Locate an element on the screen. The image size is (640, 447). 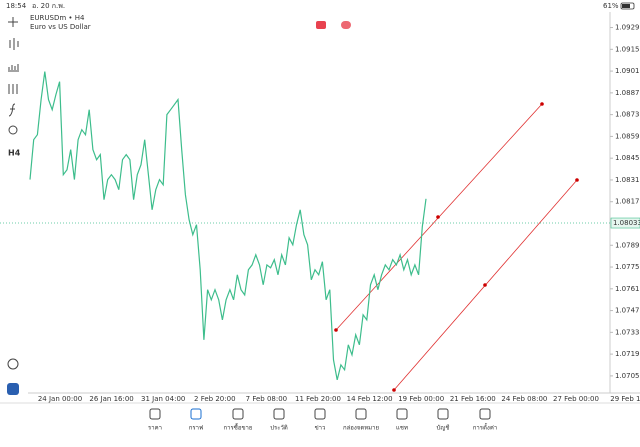
status-battery: 61% is located at coordinates (611, 6).